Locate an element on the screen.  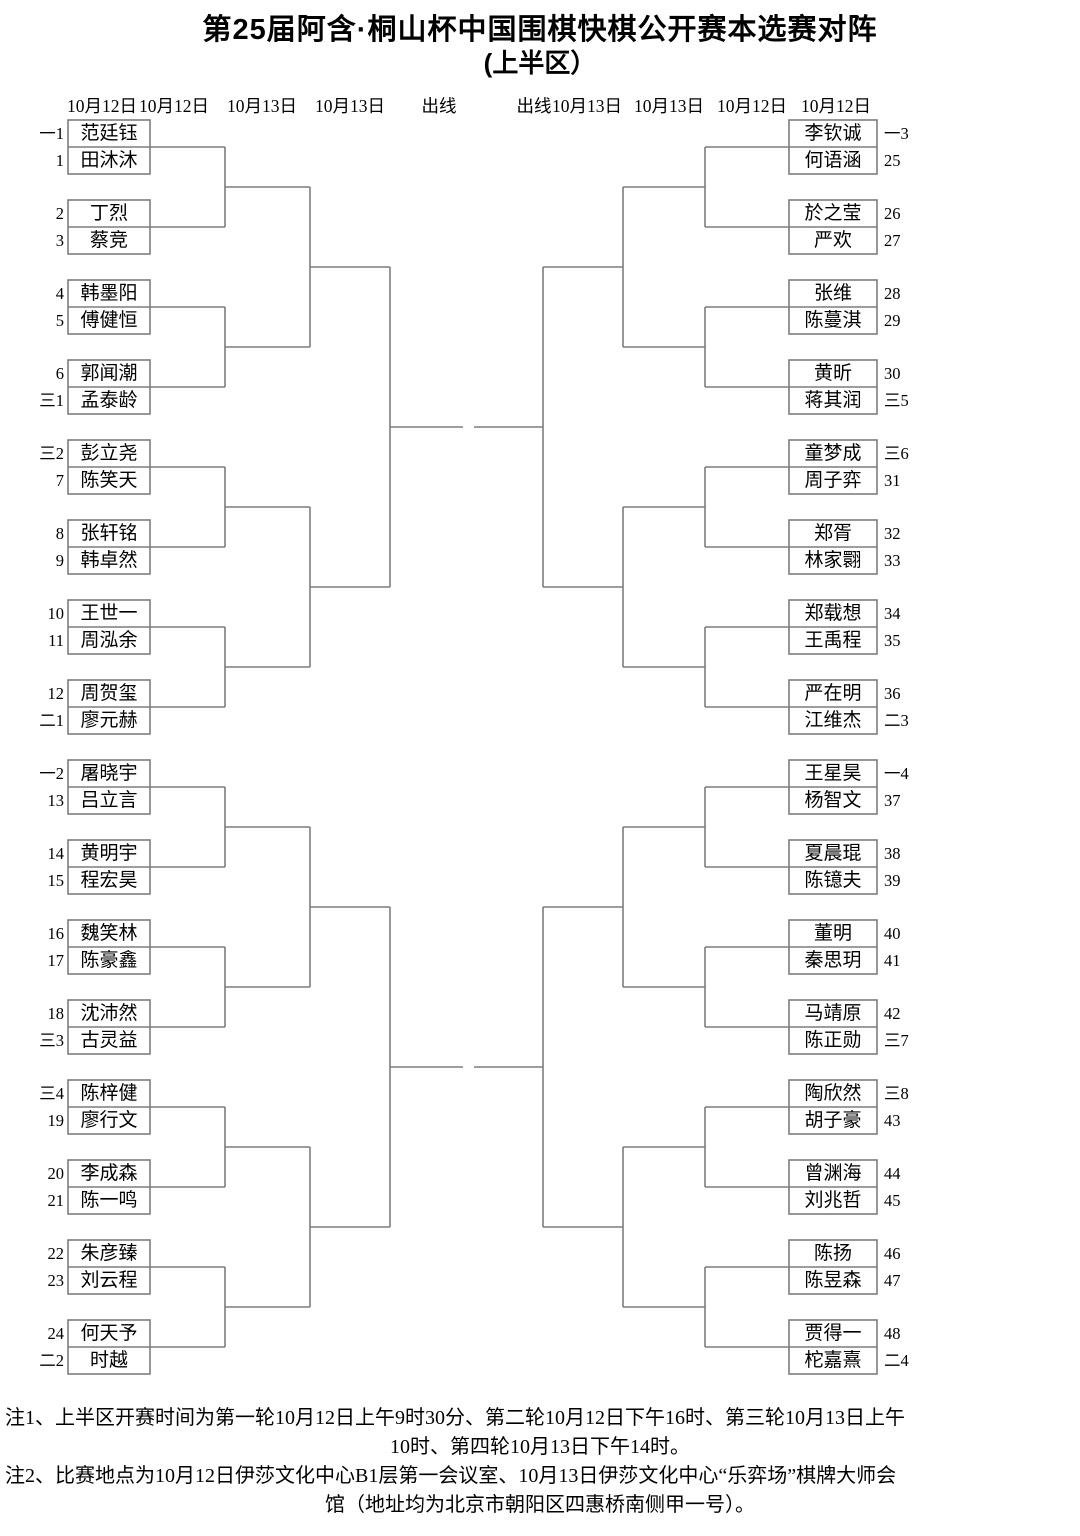
seed-label: 12 is located at coordinates (56, 693).